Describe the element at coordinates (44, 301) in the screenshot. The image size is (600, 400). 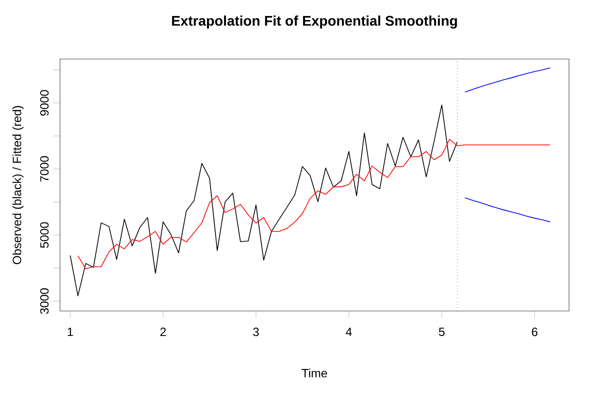
I see `y-tick-label: 3000` at that location.